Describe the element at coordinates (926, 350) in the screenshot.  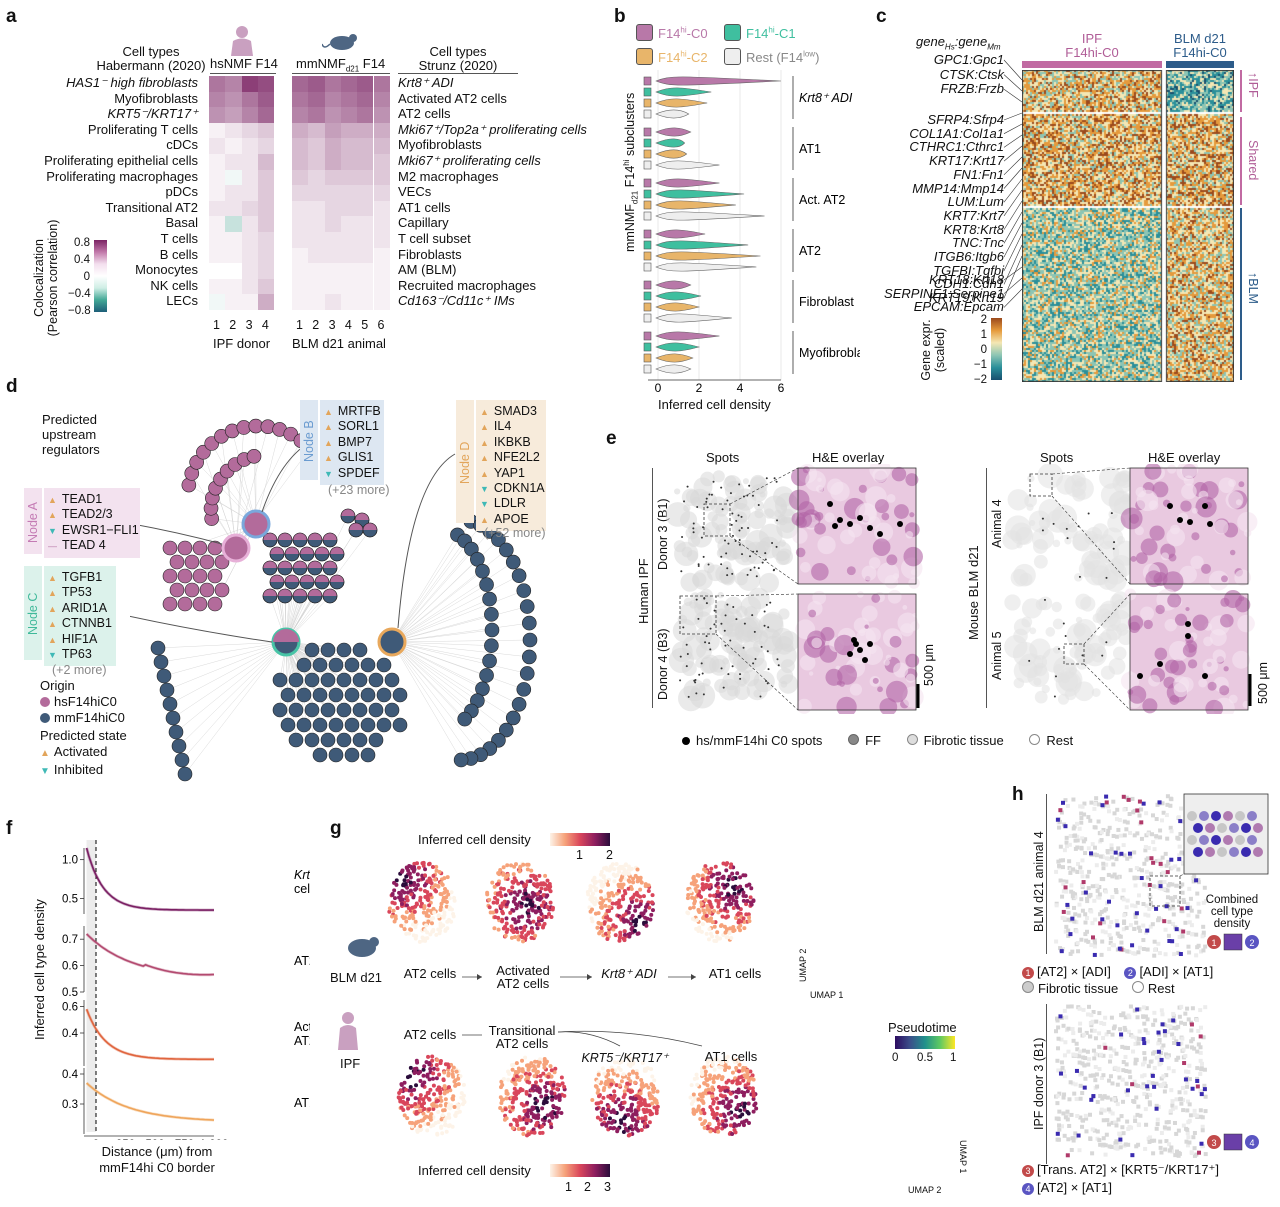
I see `c-cb-label-1: Gene expr.` at that location.